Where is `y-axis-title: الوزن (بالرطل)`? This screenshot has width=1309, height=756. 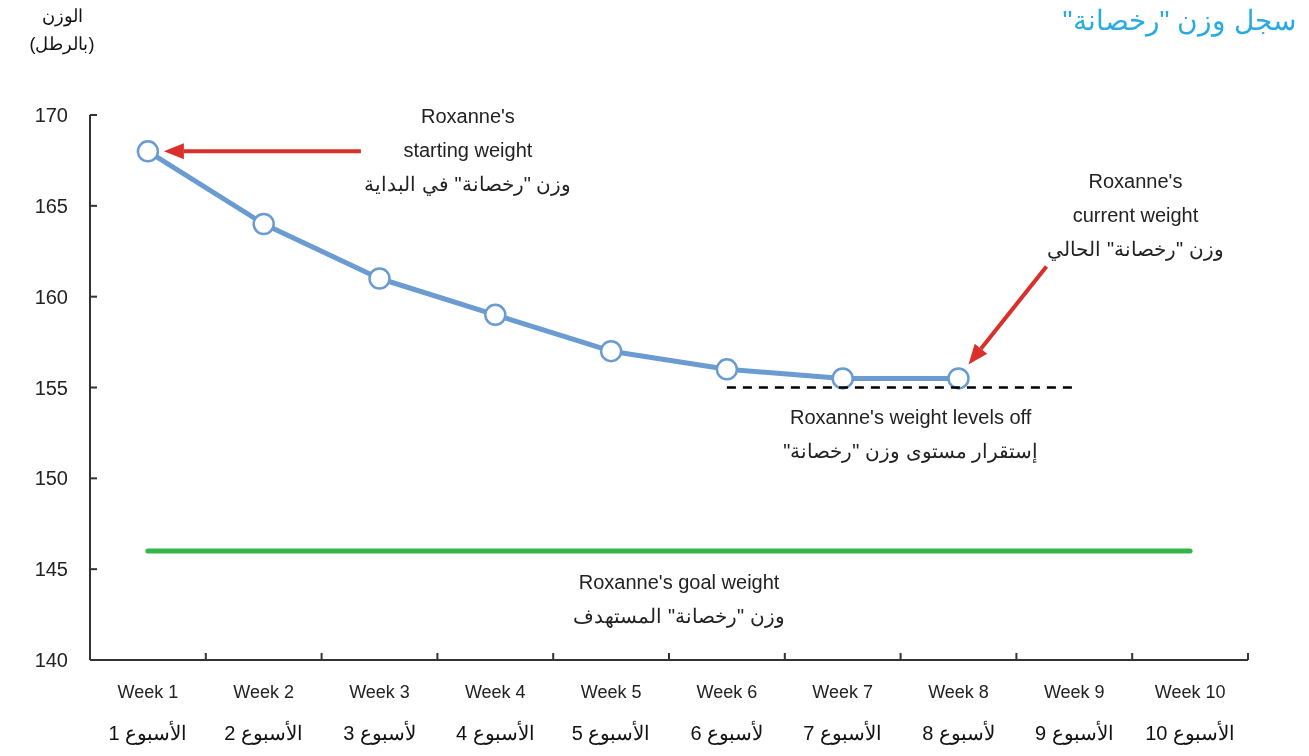
y-axis-title: الوزن (بالرطل) is located at coordinates (62, 30).